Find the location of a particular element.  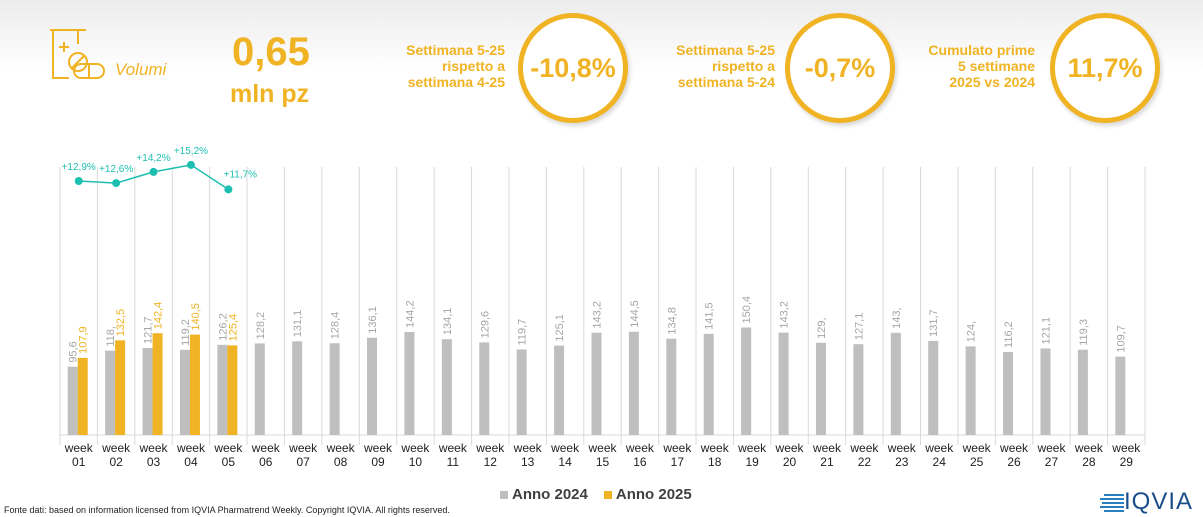

x-tick-label: 29 is located at coordinates (1127, 462).